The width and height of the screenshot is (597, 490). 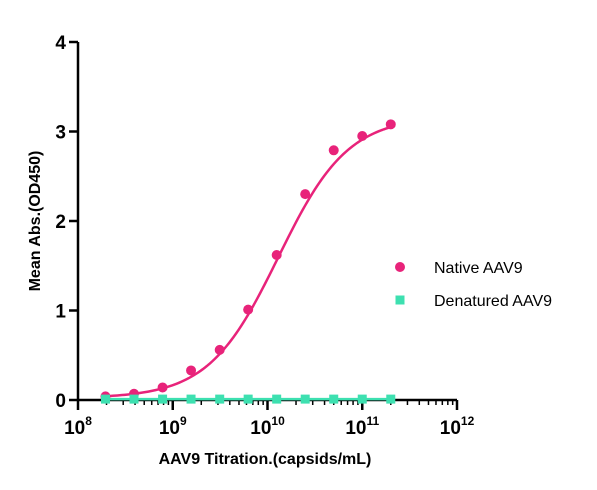 What do you see at coordinates (60, 222) in the screenshot?
I see `y-tick-label-2: 2` at bounding box center [60, 222].